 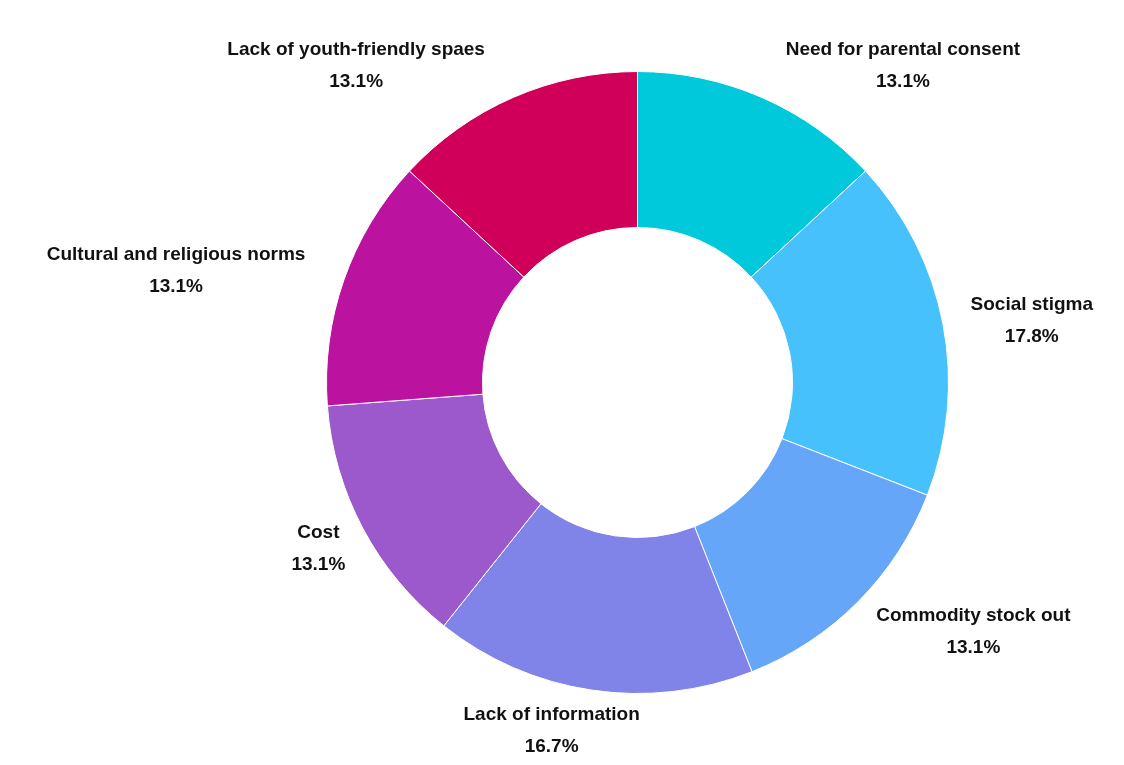 What do you see at coordinates (974, 614) in the screenshot?
I see `slice-label: Commodity stock out` at bounding box center [974, 614].